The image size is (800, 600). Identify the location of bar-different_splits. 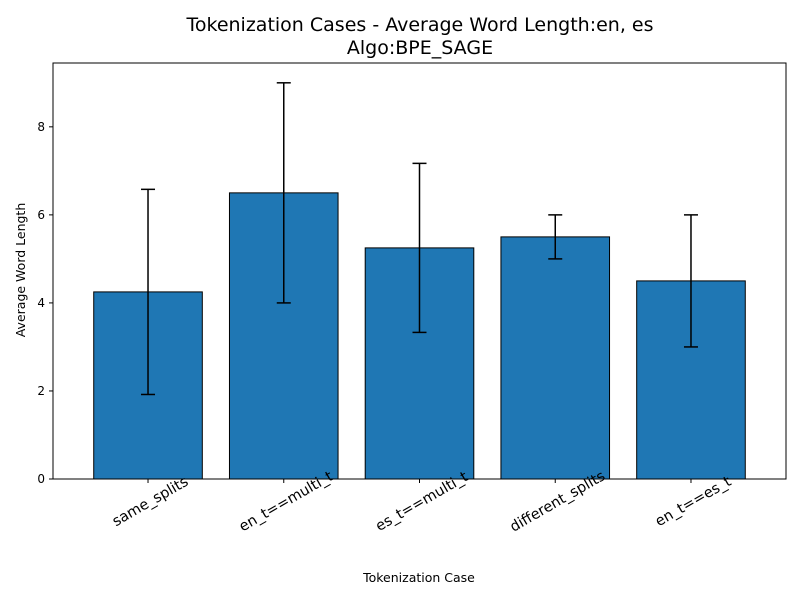
(555, 358).